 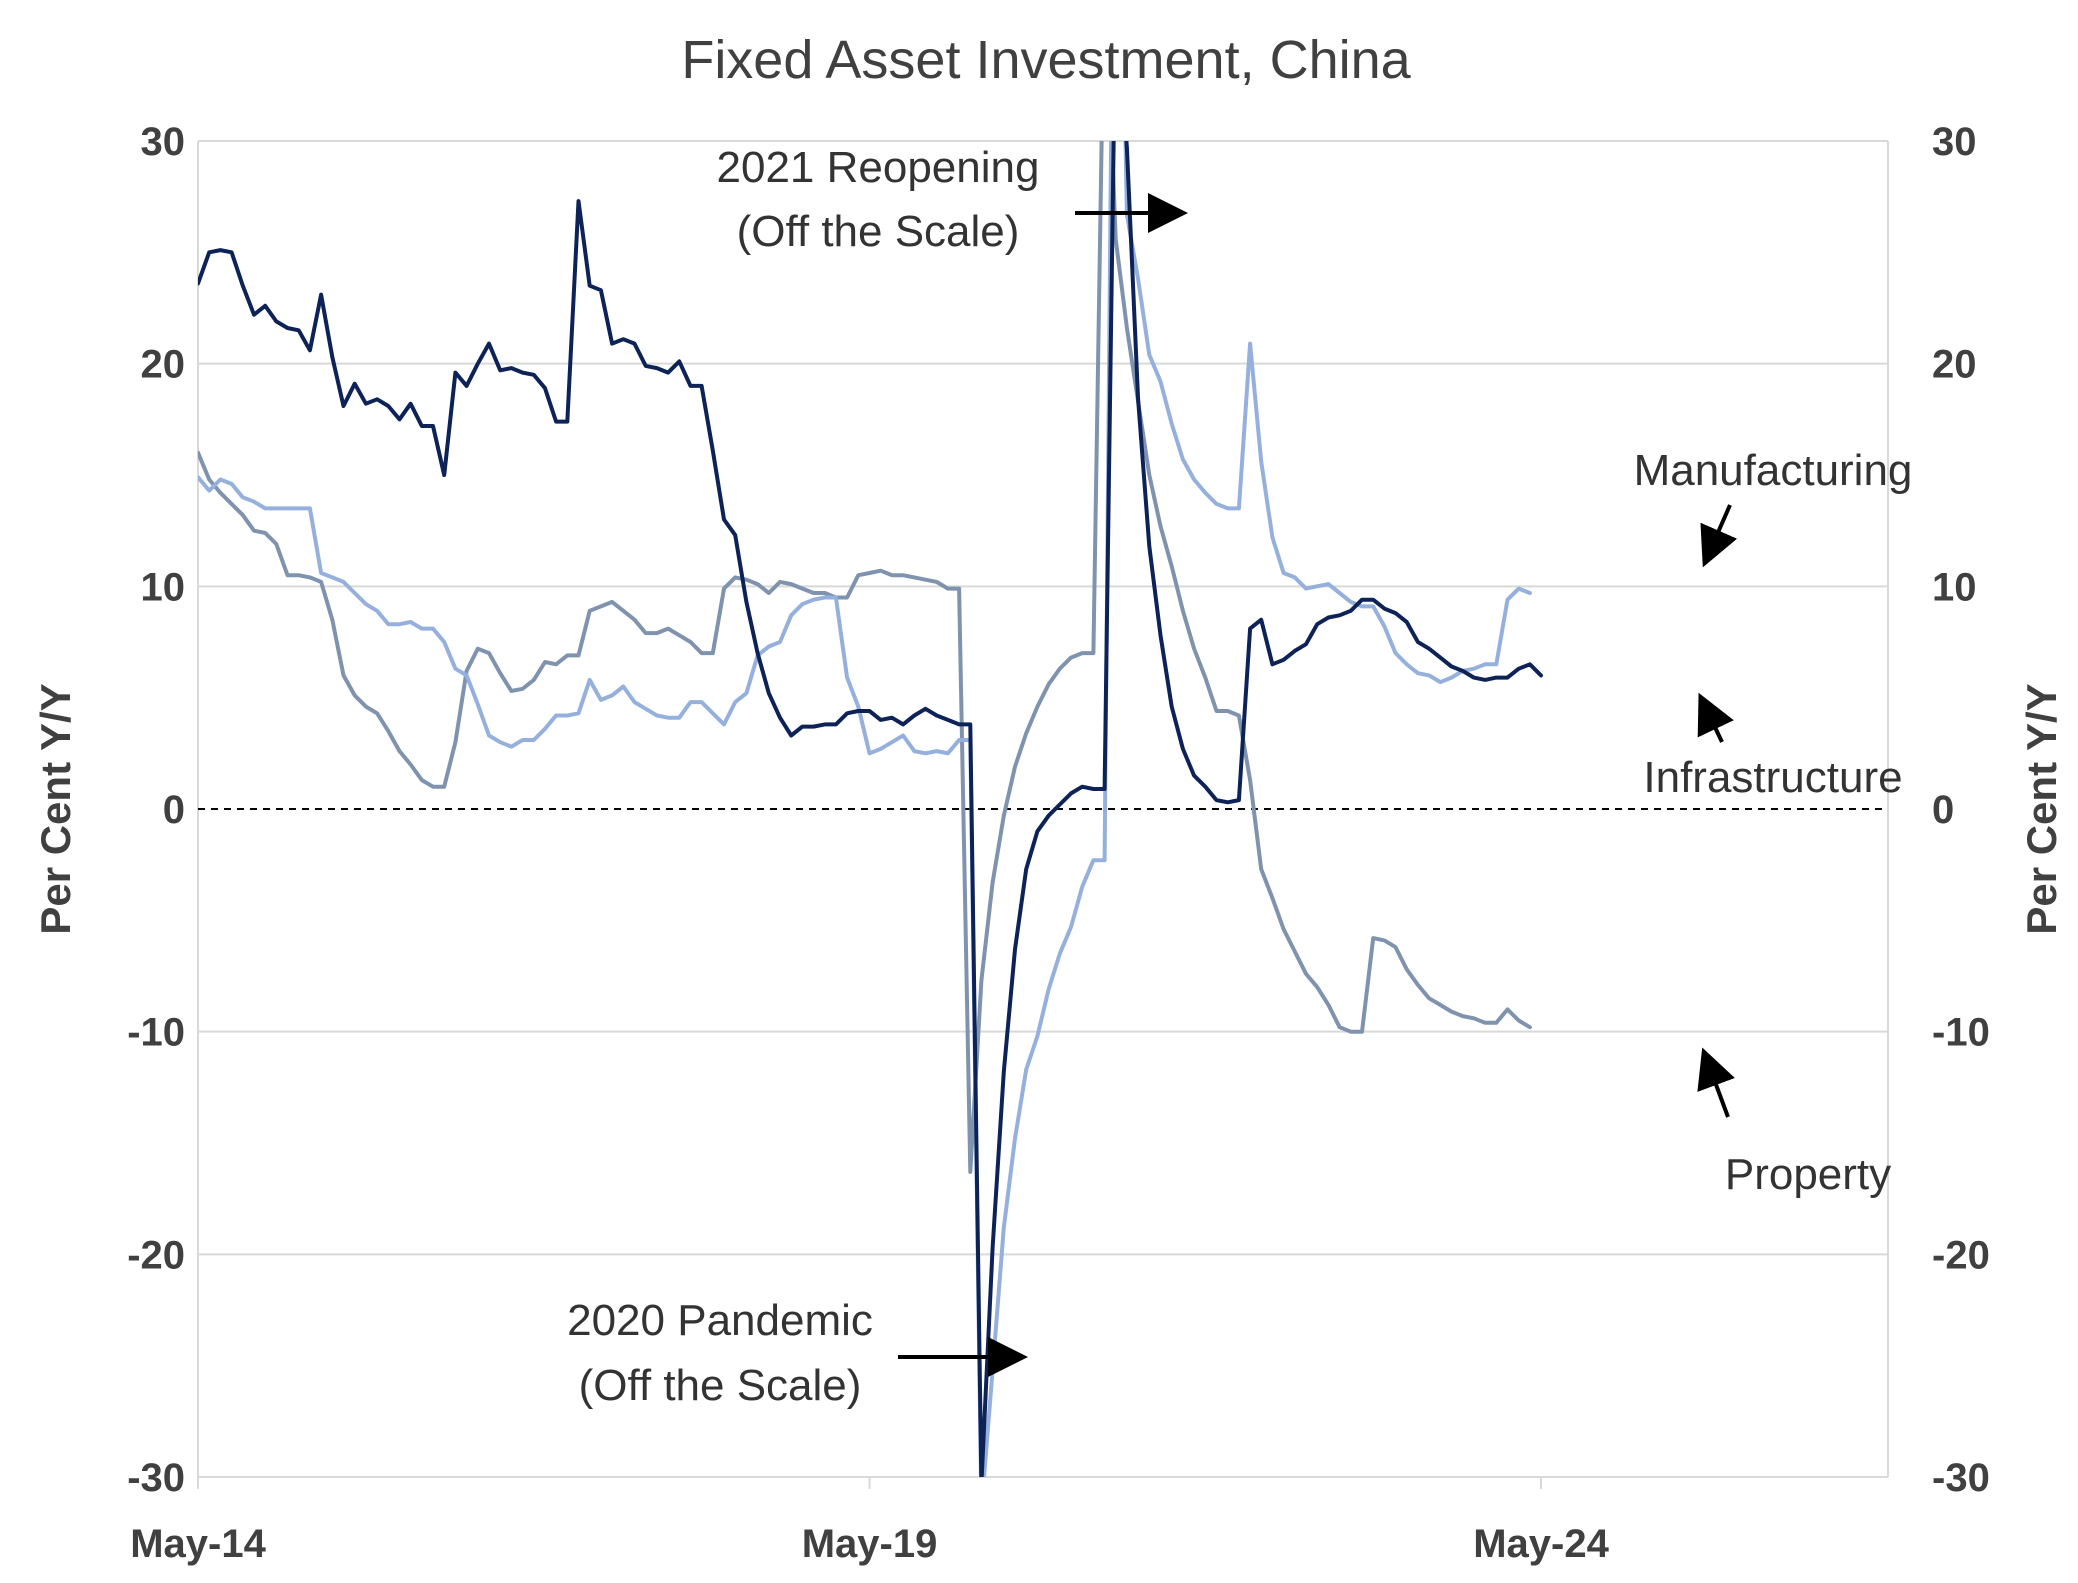 I want to click on y-tick-label-left: -30, so click(x=156, y=1478).